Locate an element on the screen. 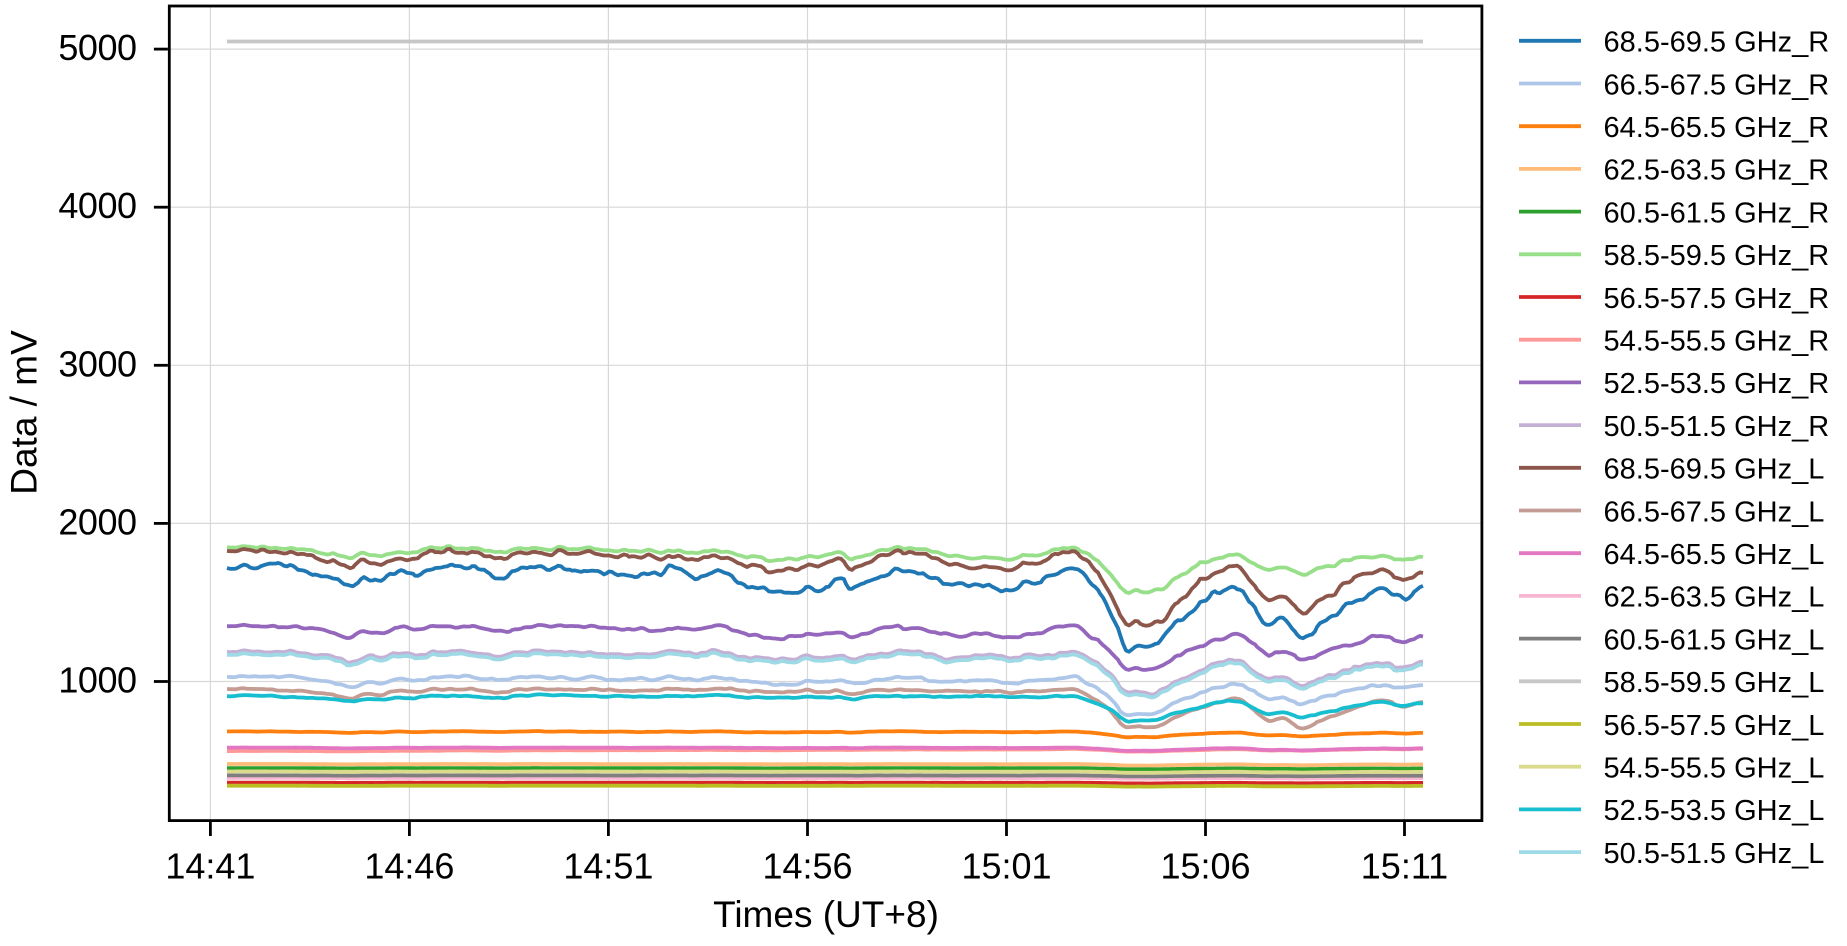  svg-text: 14:51 is located at coordinates (608, 866).